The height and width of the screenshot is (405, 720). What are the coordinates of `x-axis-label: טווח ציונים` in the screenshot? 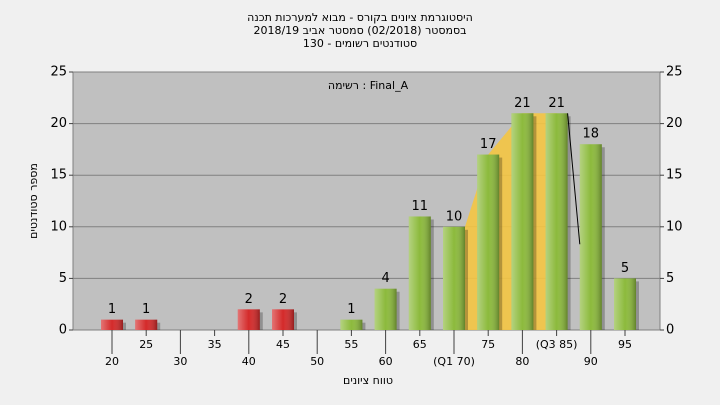 It's located at (368, 380).